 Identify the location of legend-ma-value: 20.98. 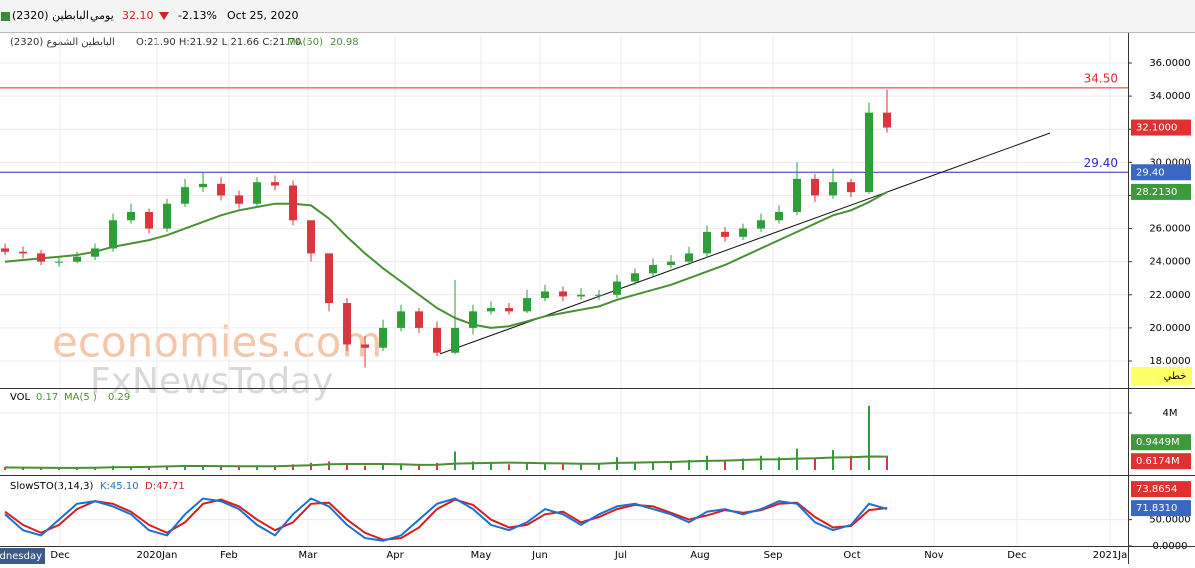
(344, 42).